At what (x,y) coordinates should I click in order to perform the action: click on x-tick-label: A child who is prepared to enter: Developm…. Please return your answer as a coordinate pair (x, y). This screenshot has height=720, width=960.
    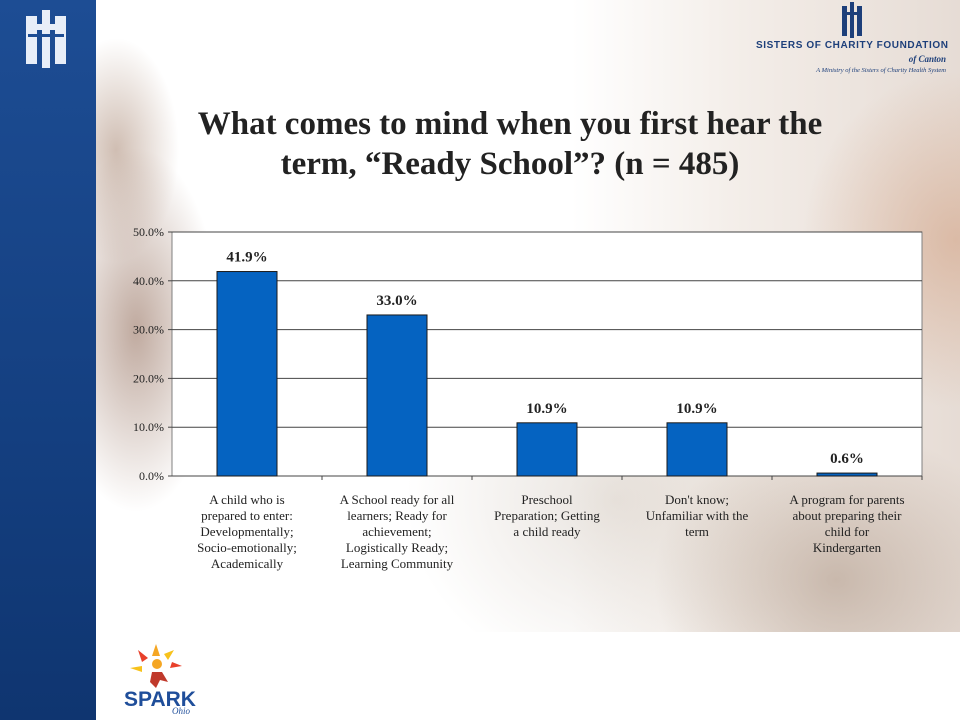
    Looking at the image, I should click on (247, 531).